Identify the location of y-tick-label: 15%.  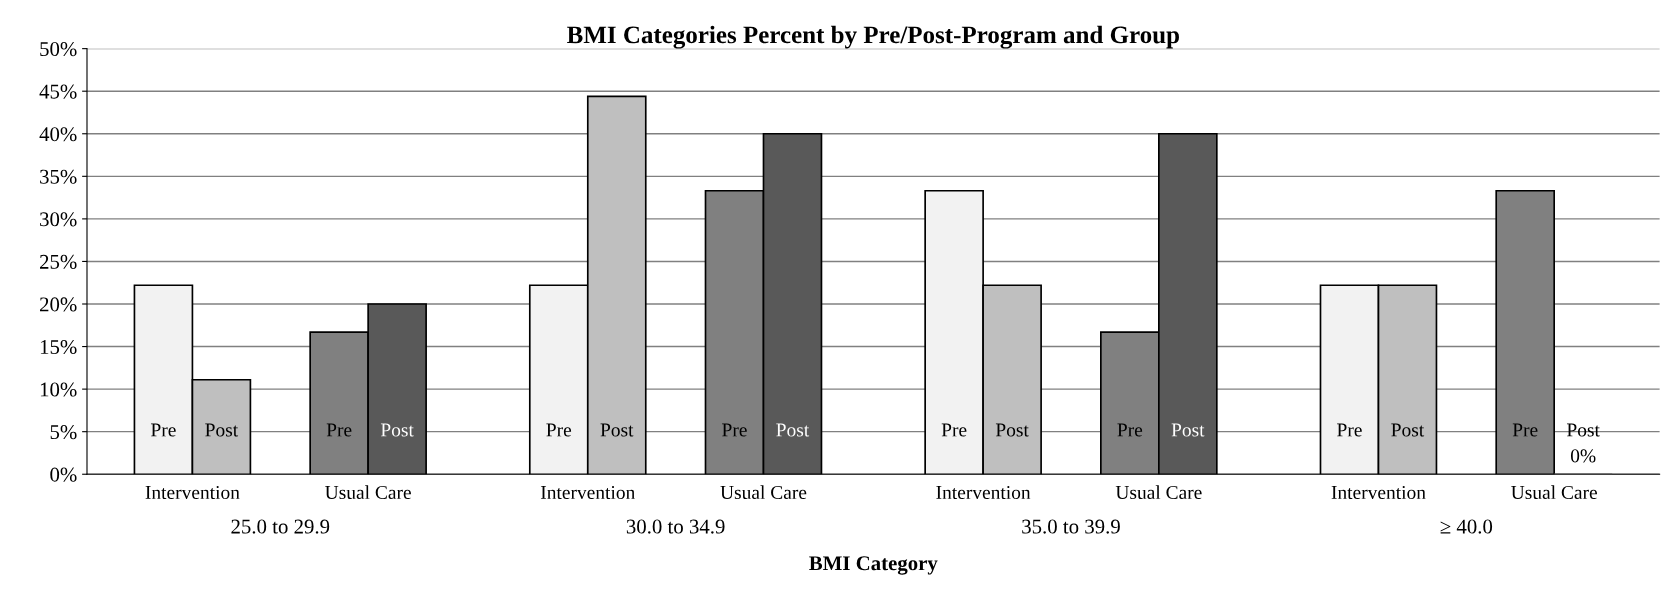
(58, 347).